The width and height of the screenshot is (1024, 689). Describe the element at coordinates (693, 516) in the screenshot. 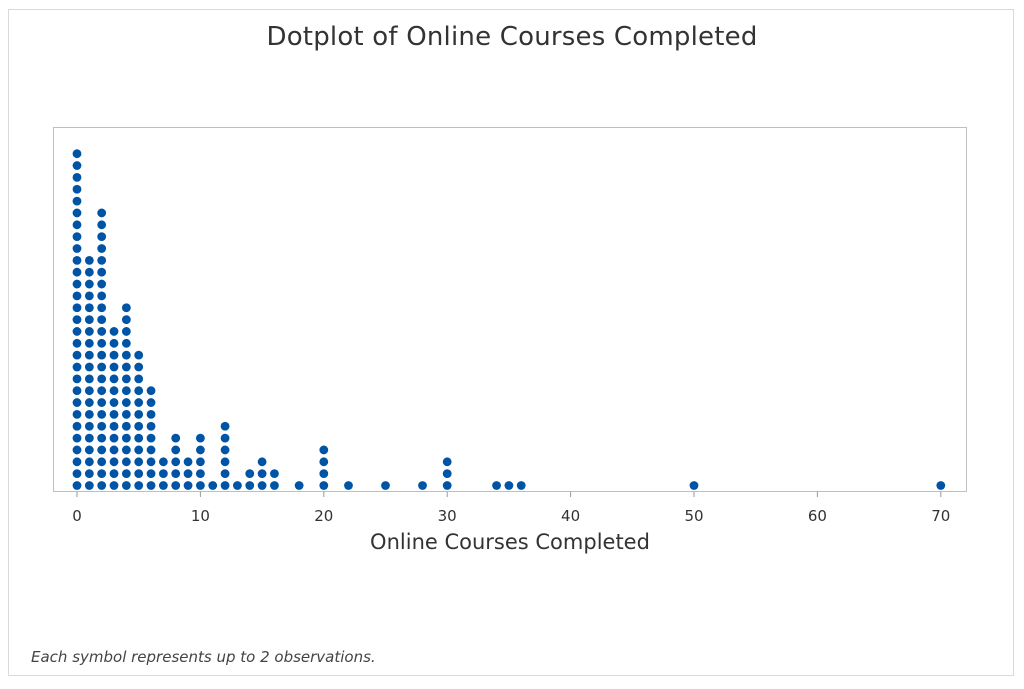

I see `x-tick-label: 50` at that location.